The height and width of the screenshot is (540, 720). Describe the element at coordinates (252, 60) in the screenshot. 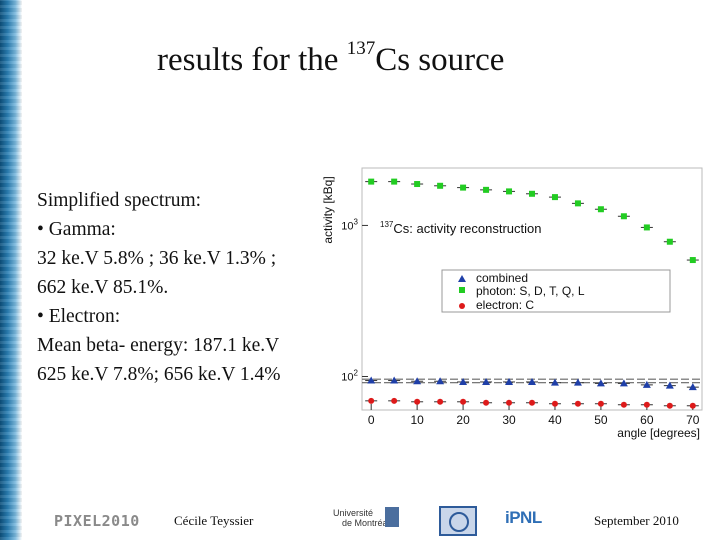

I see `title-prefix: results for the` at that location.